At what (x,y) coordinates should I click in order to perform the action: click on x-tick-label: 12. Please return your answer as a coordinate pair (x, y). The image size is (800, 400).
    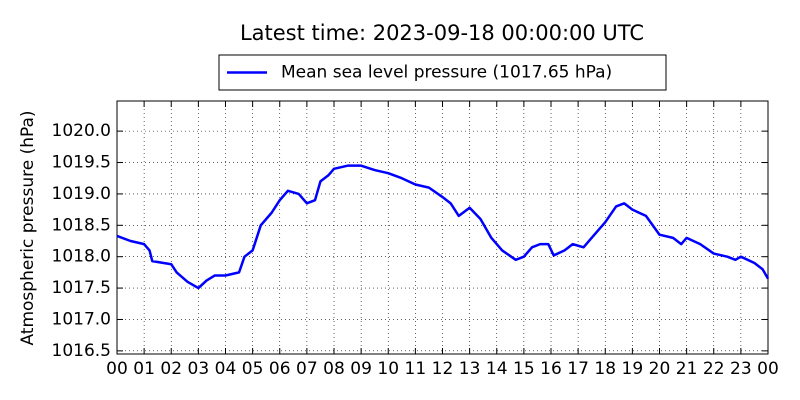
    Looking at the image, I should click on (443, 369).